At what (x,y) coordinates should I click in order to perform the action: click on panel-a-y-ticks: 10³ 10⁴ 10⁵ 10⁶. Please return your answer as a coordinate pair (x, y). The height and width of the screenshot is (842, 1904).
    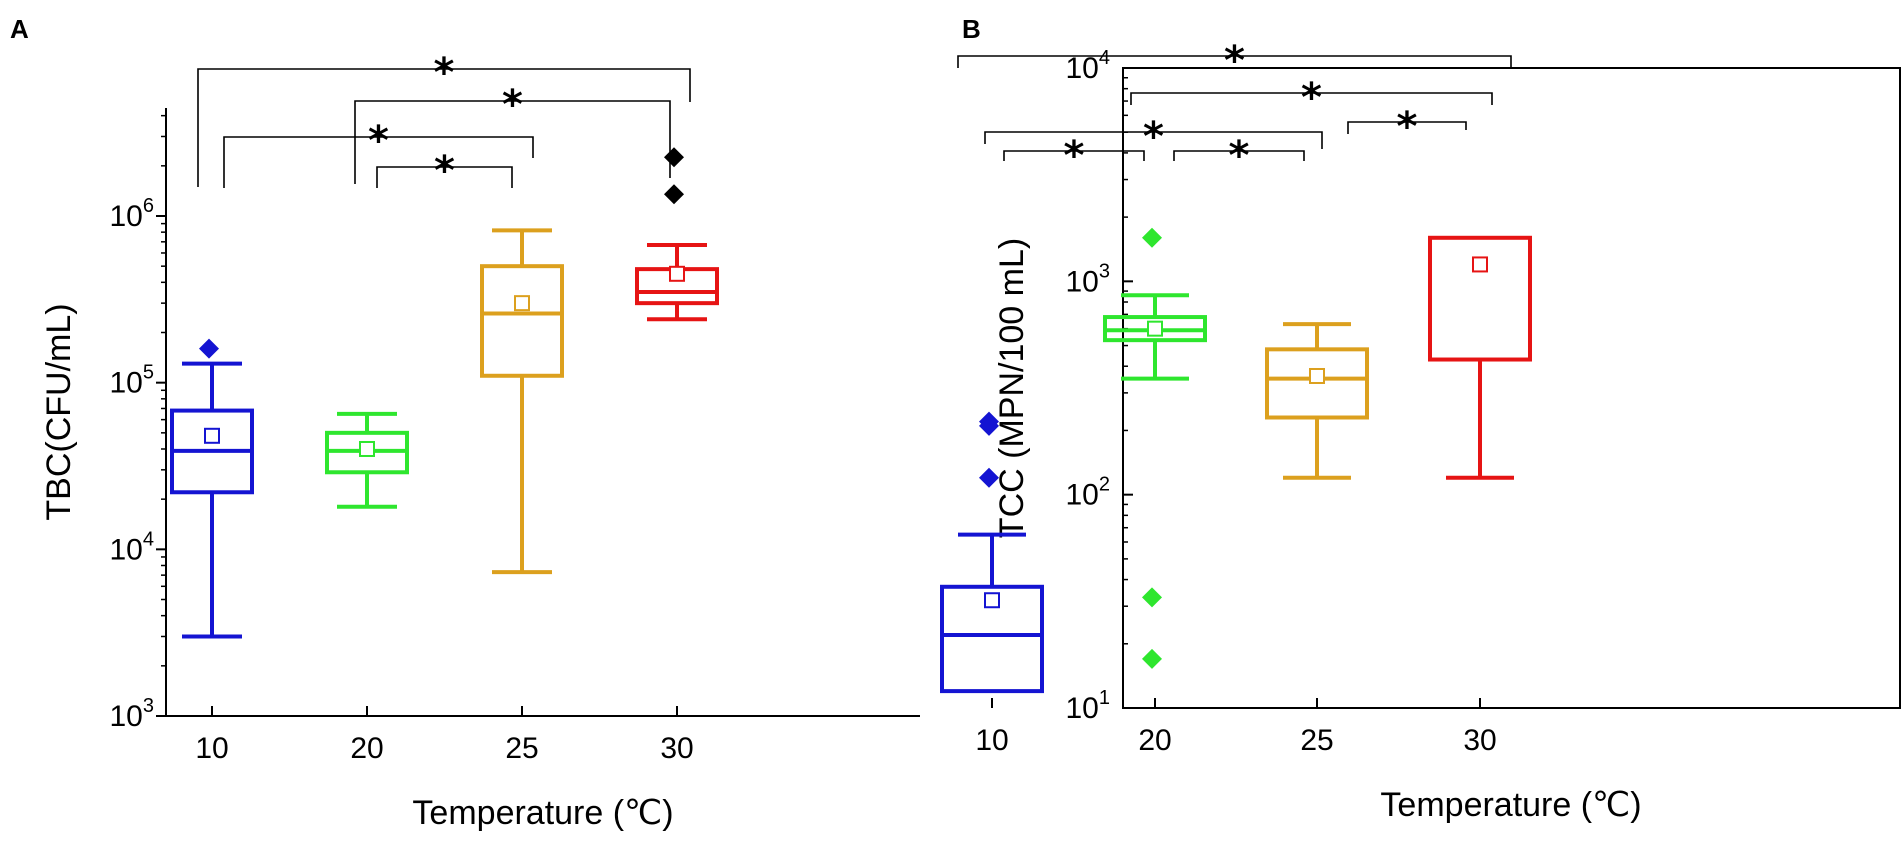
    Looking at the image, I should click on (138, 423).